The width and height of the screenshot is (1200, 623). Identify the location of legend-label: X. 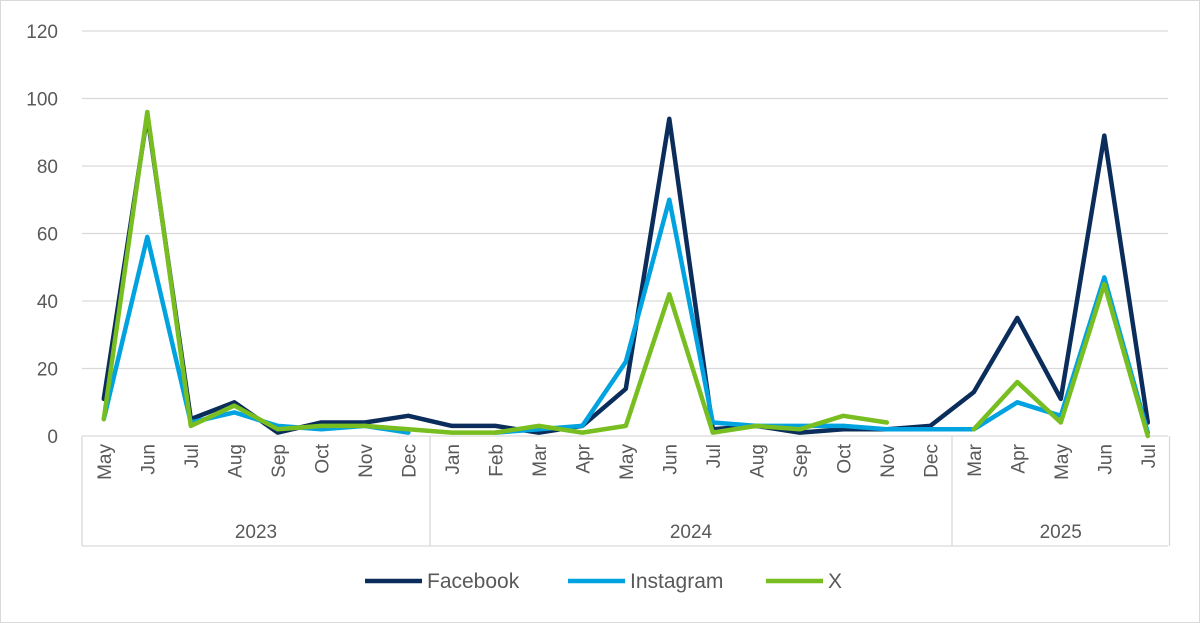
(835, 581).